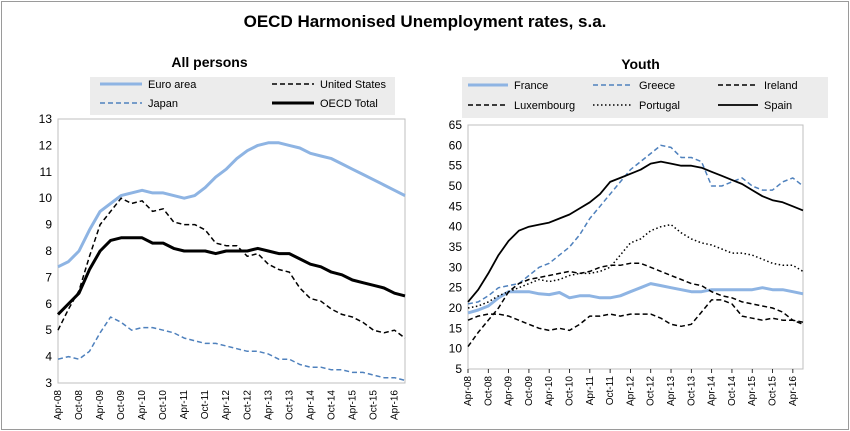 The height and width of the screenshot is (431, 850). I want to click on series-line-euro-area, so click(231, 205).